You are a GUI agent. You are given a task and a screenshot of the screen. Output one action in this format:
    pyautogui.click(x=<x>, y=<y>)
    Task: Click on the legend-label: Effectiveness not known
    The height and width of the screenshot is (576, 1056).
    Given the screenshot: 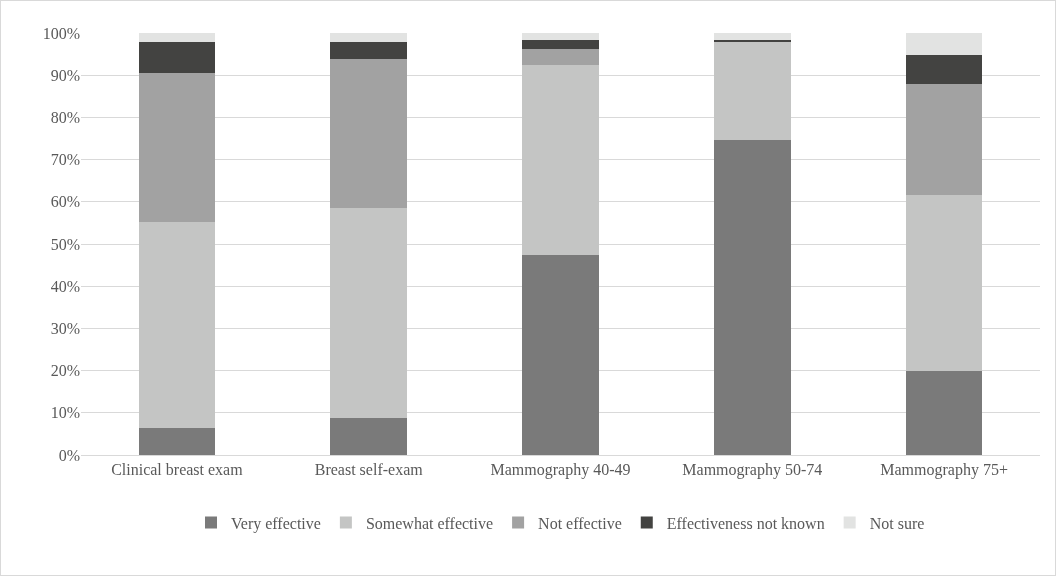 What is the action you would take?
    pyautogui.click(x=745, y=523)
    